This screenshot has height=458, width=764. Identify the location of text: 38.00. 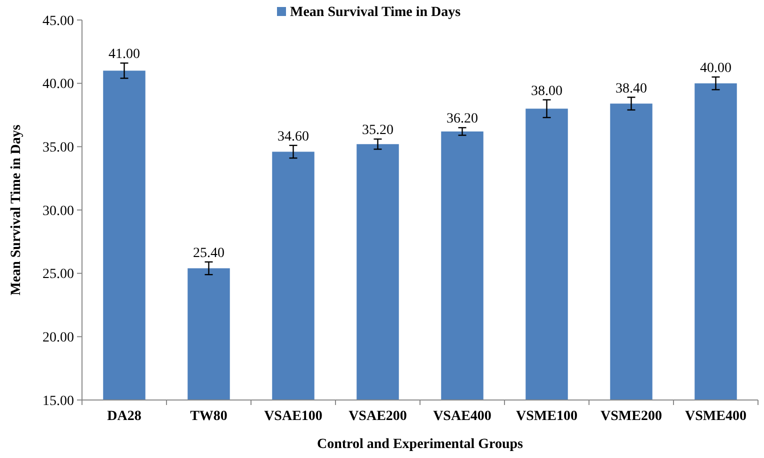
(546, 91).